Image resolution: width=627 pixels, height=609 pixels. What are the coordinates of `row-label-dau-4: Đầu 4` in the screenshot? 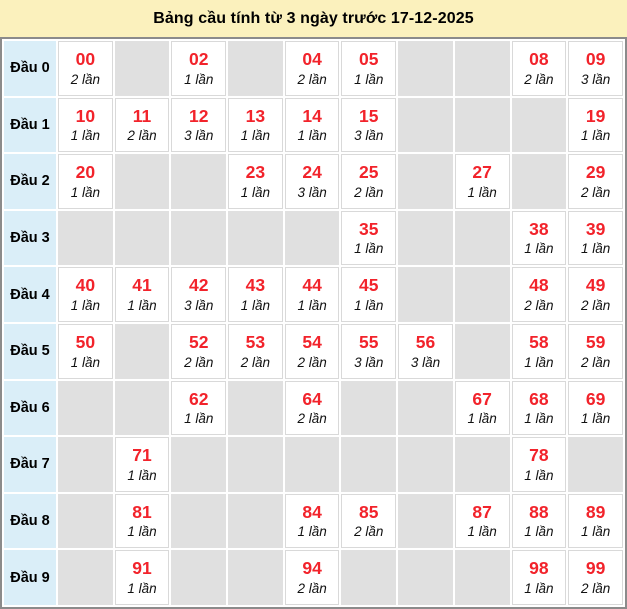 It's located at (30, 294).